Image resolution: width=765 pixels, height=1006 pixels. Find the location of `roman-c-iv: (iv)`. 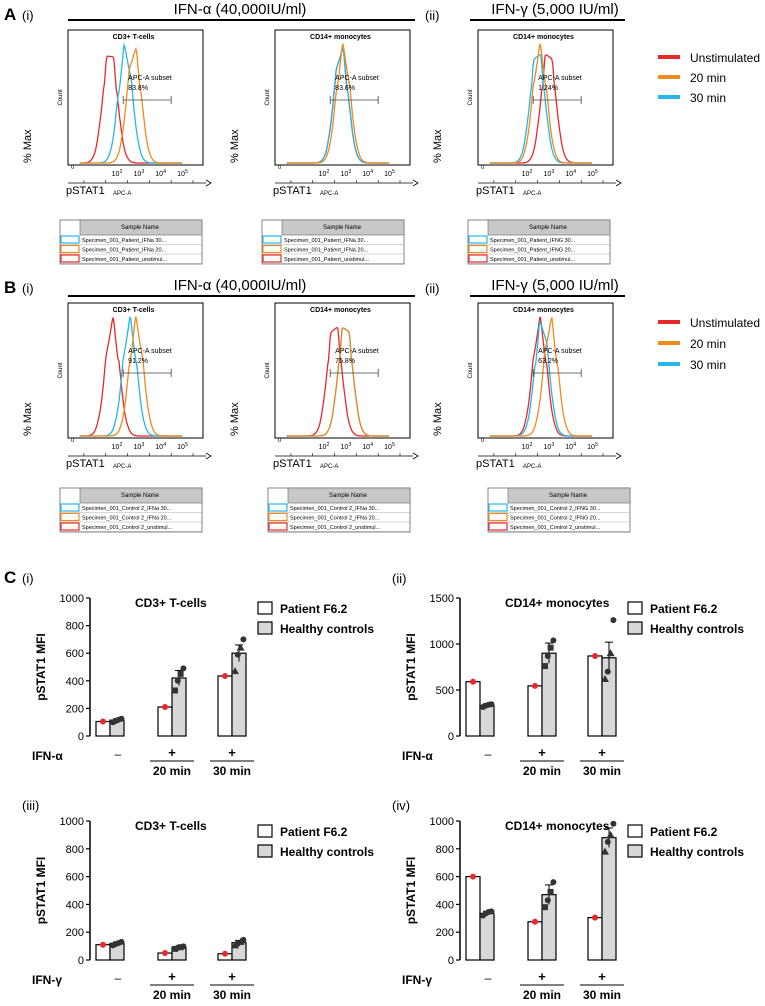

roman-c-iv: (iv) is located at coordinates (401, 805).